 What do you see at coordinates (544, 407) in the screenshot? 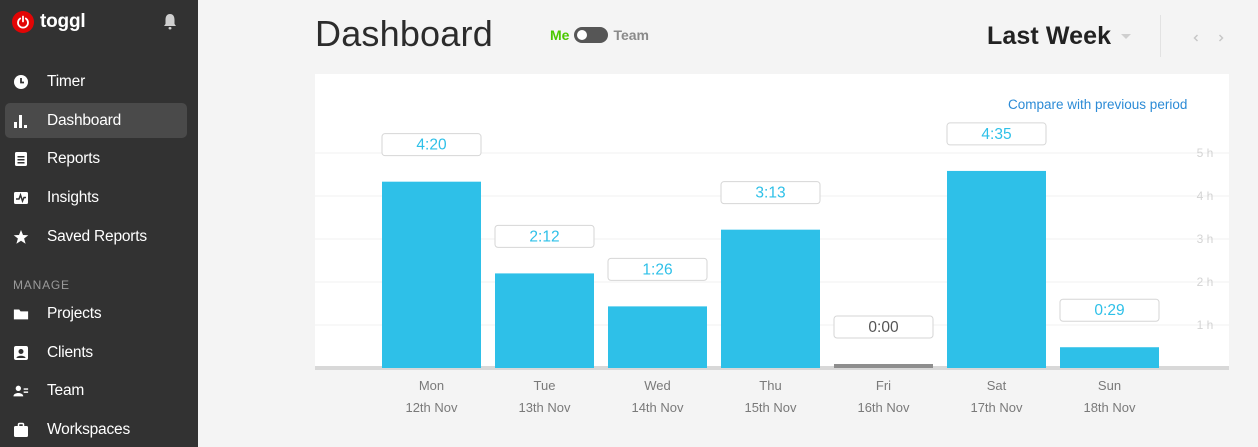
I see `x-tick-date: 13th Nov` at bounding box center [544, 407].